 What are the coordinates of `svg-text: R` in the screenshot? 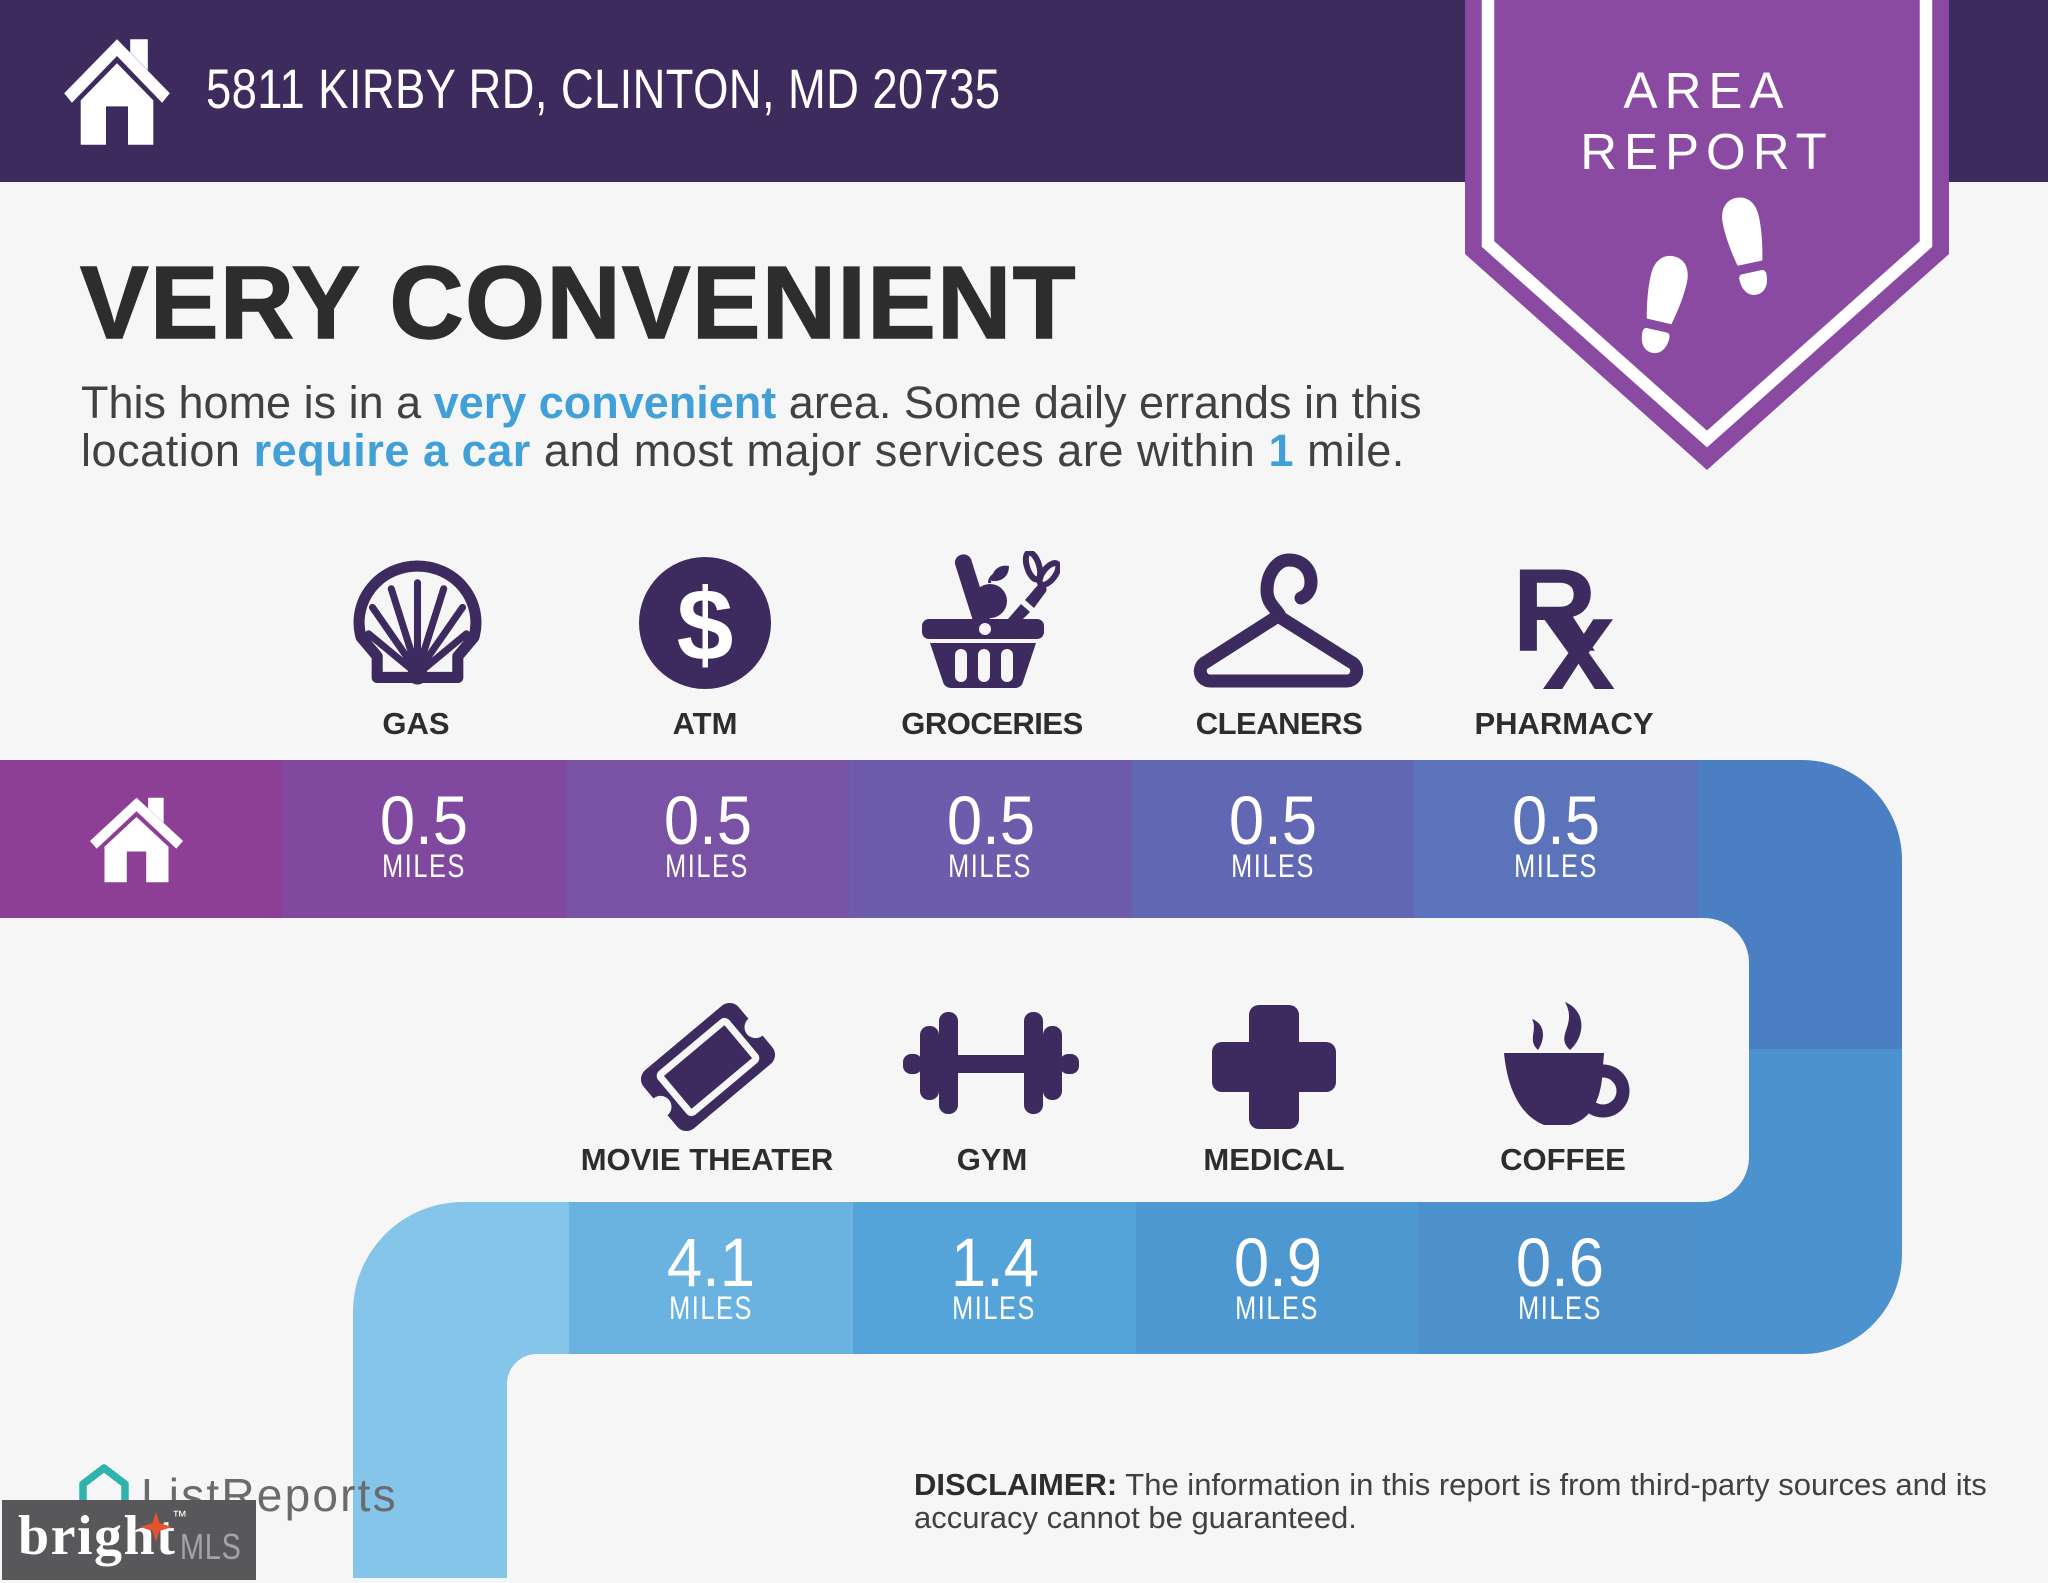 It's located at (1554, 613).